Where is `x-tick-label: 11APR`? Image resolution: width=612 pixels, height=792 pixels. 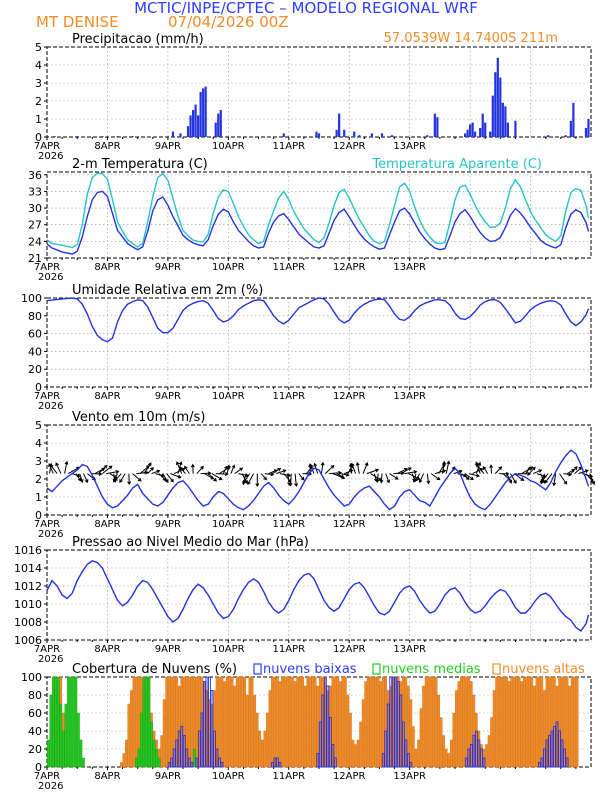
x-tick-label: 11APR is located at coordinates (289, 267).